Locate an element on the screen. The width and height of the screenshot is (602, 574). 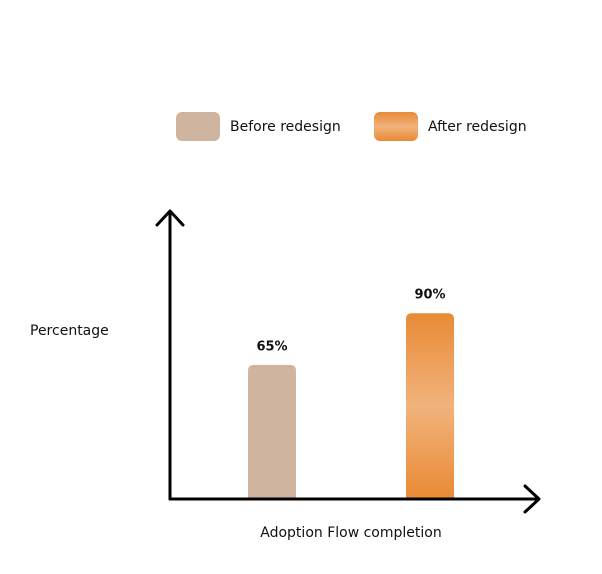
x-axis-label: Adoption Flow completion is located at coordinates (350, 533).